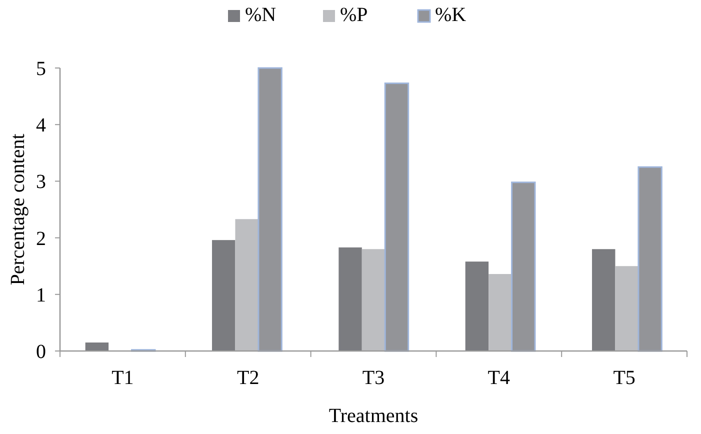 The image size is (701, 434). I want to click on y-tick-label: 3, so click(41, 182).